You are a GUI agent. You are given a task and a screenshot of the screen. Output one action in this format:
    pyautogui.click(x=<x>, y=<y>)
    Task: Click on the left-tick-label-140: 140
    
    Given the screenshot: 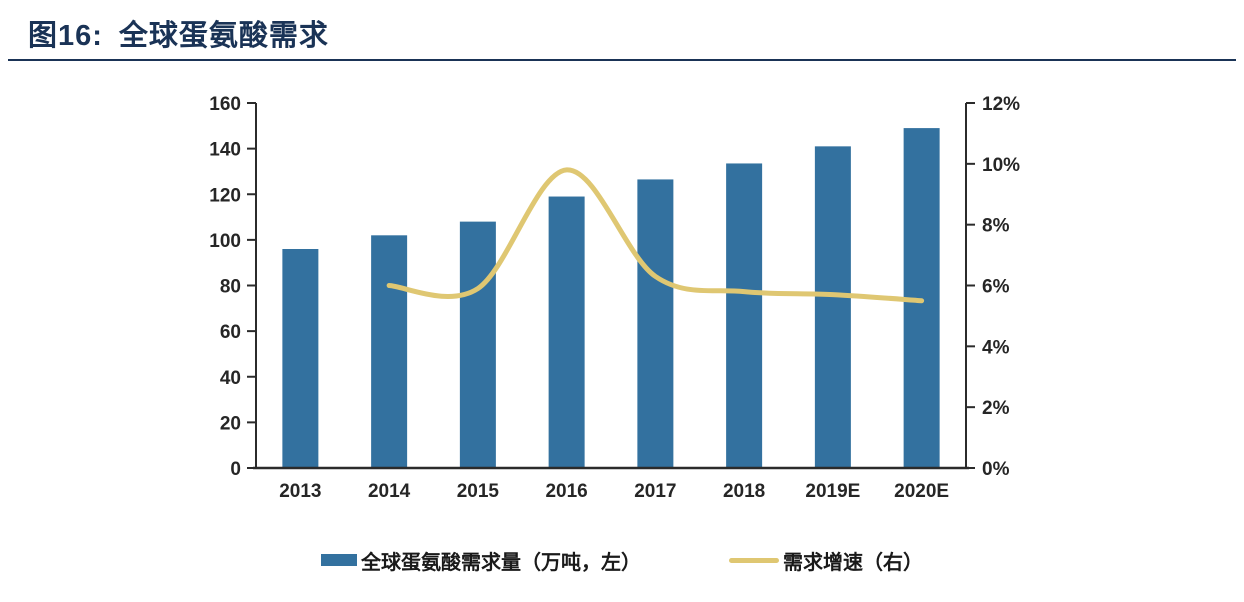 What is the action you would take?
    pyautogui.click(x=225, y=150)
    